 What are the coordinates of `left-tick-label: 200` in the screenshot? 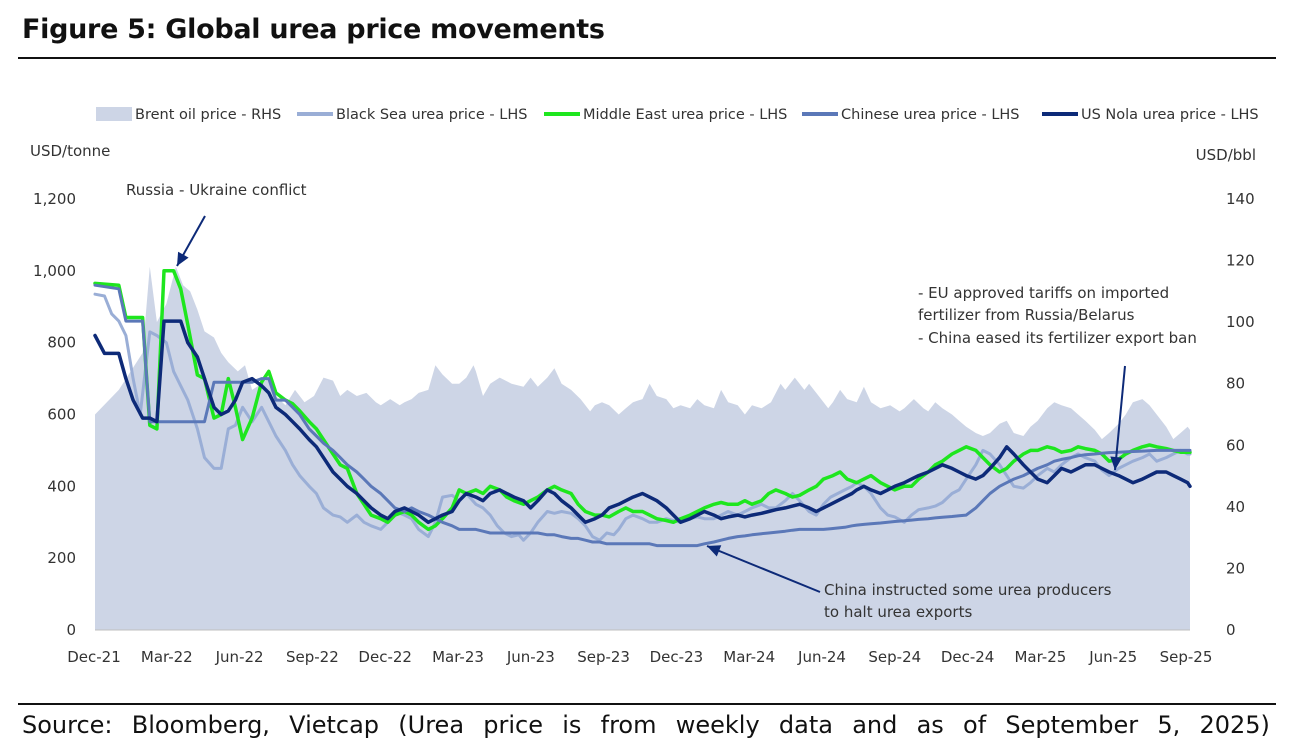 It's located at (61, 558).